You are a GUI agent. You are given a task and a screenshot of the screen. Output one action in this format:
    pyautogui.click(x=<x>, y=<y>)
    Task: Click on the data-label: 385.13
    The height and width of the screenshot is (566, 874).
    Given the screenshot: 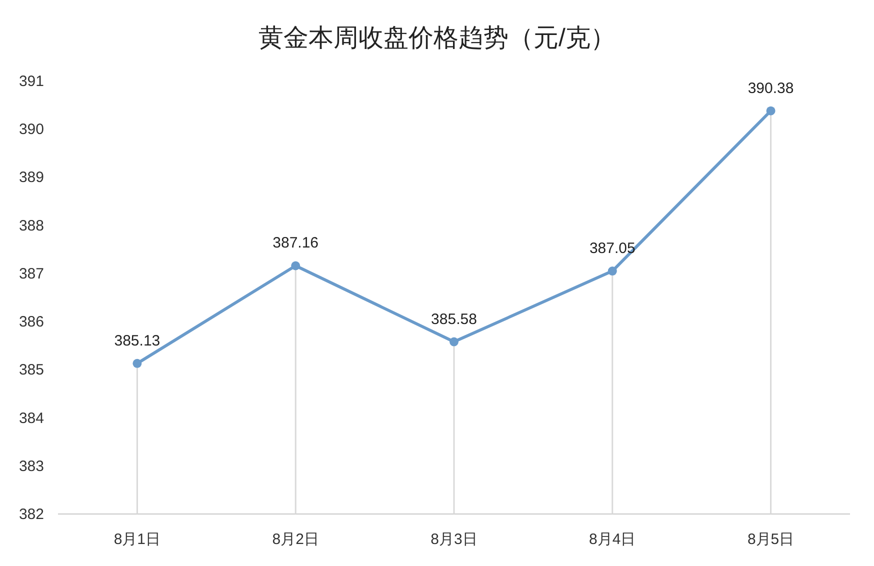 What is the action you would take?
    pyautogui.click(x=137, y=341)
    